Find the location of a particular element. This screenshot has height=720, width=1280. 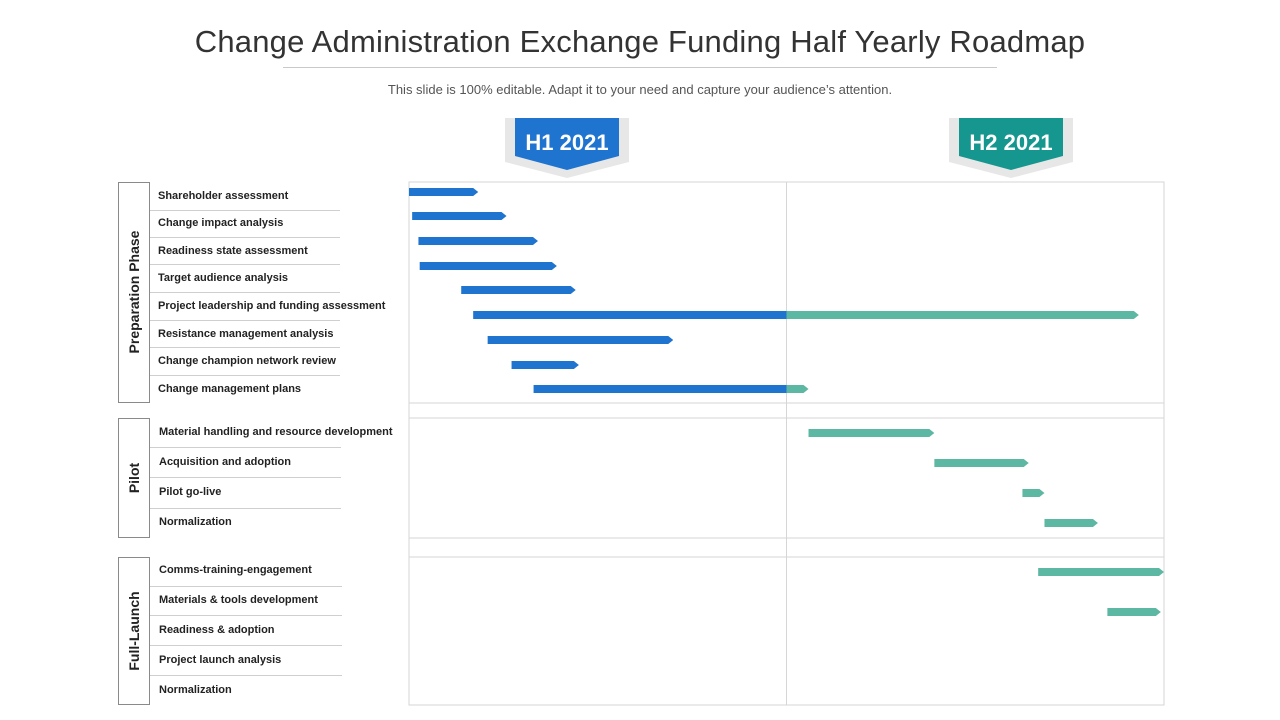

task-label: Comms-training-engagement is located at coordinates (235, 570).